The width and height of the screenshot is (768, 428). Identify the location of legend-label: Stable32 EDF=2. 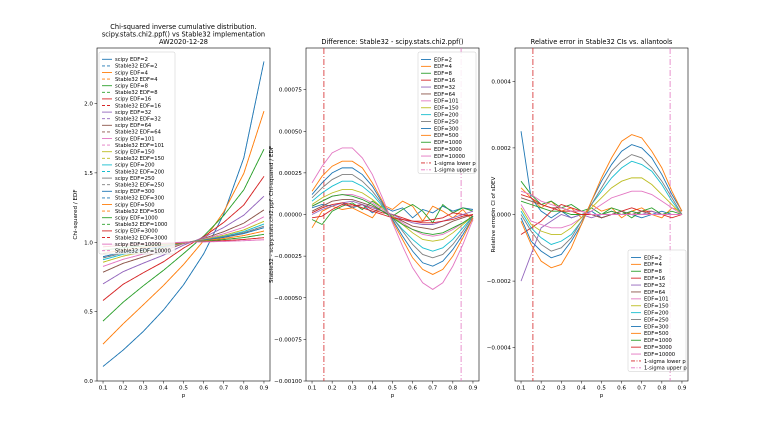
(136, 67).